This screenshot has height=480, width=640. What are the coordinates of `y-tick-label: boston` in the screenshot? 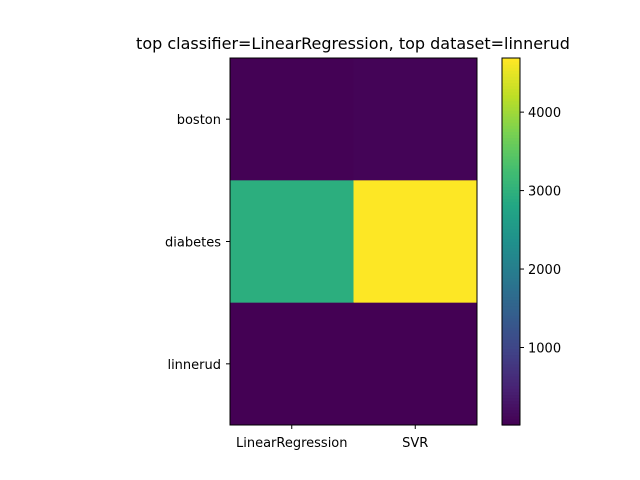 It's located at (199, 120).